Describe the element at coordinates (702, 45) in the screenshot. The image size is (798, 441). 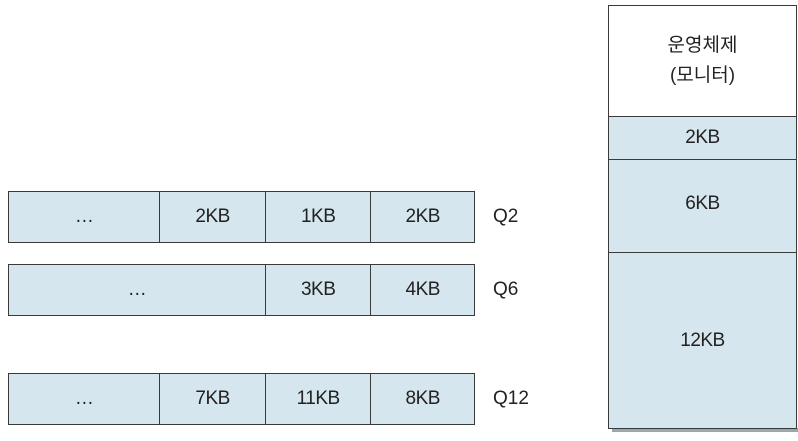
I see `os-label: 운영체제` at that location.